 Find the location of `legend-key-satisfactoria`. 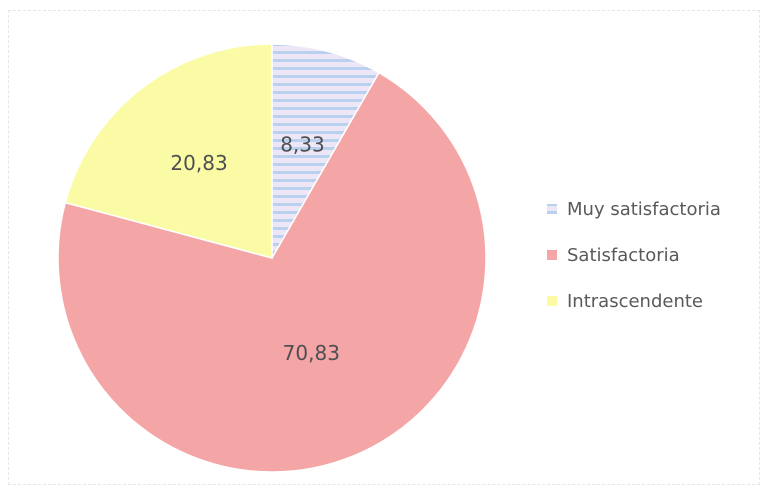

legend-key-satisfactoria is located at coordinates (552, 255).